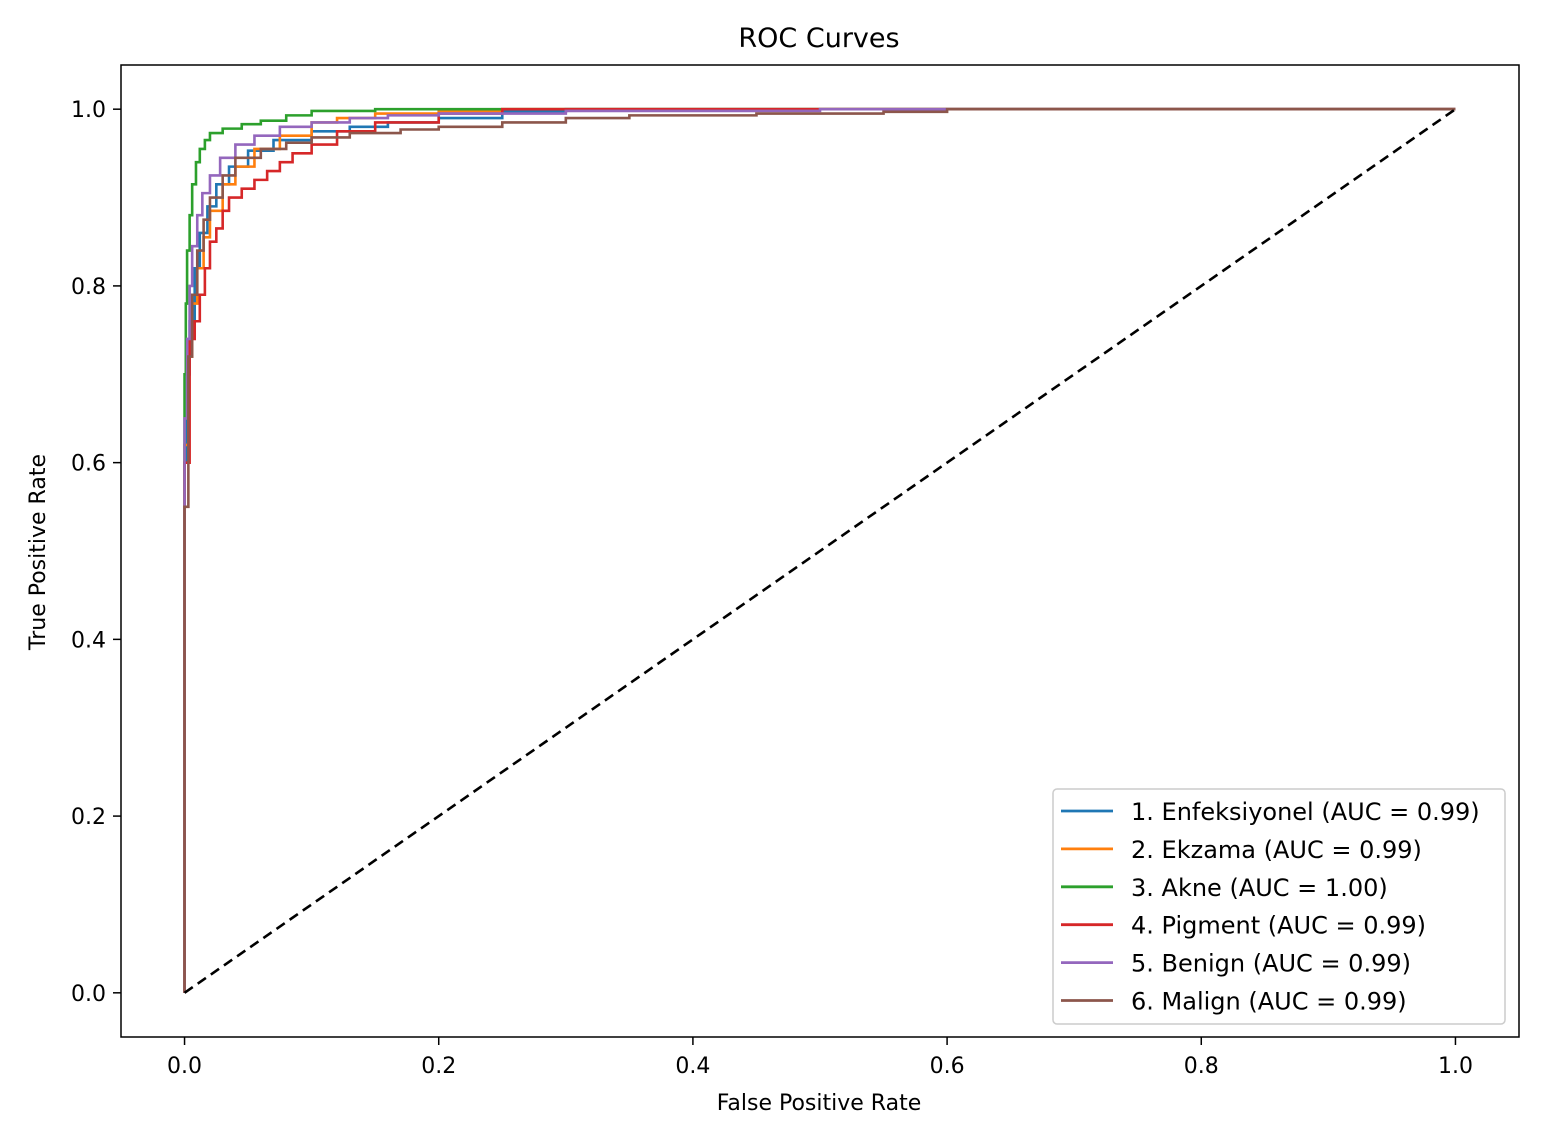 Image resolution: width=1542 pixels, height=1137 pixels. What do you see at coordinates (1276, 850) in the screenshot?
I see `legend-label-2: 2. Ekzama (AUC = 0.99)` at bounding box center [1276, 850].